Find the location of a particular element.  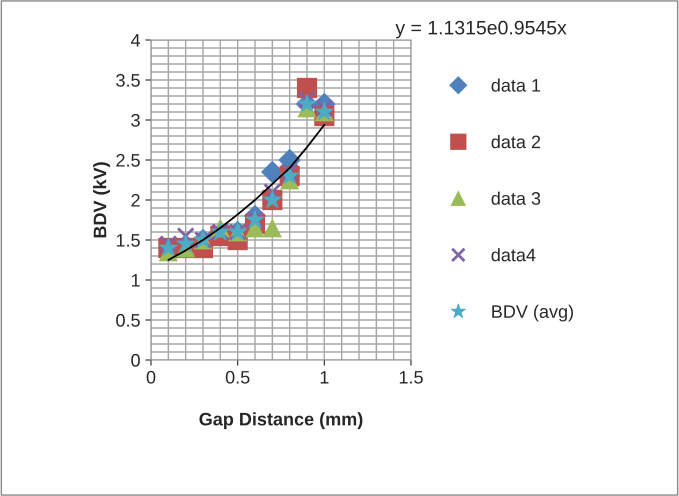

legend-label: data4 is located at coordinates (514, 255).